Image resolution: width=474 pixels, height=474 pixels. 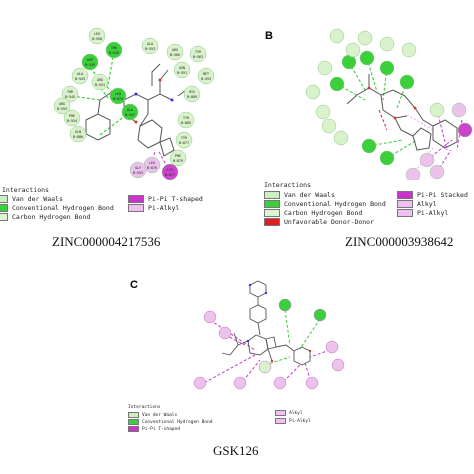 I want to click on legend-label: Pi-Pi Stacked, so click(x=442, y=195).